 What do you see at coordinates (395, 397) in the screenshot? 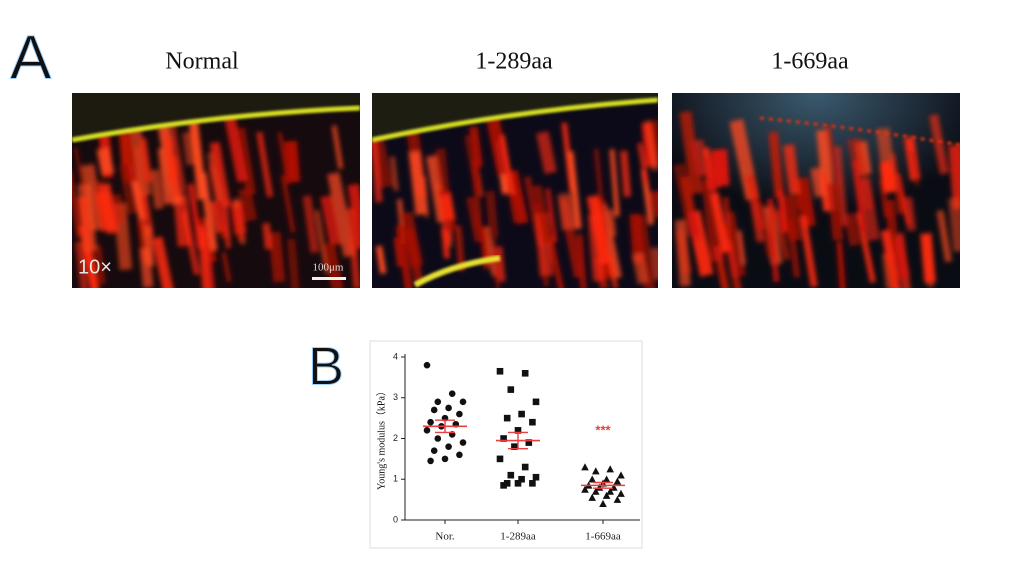
I see `y-tick-label: 3` at bounding box center [395, 397].